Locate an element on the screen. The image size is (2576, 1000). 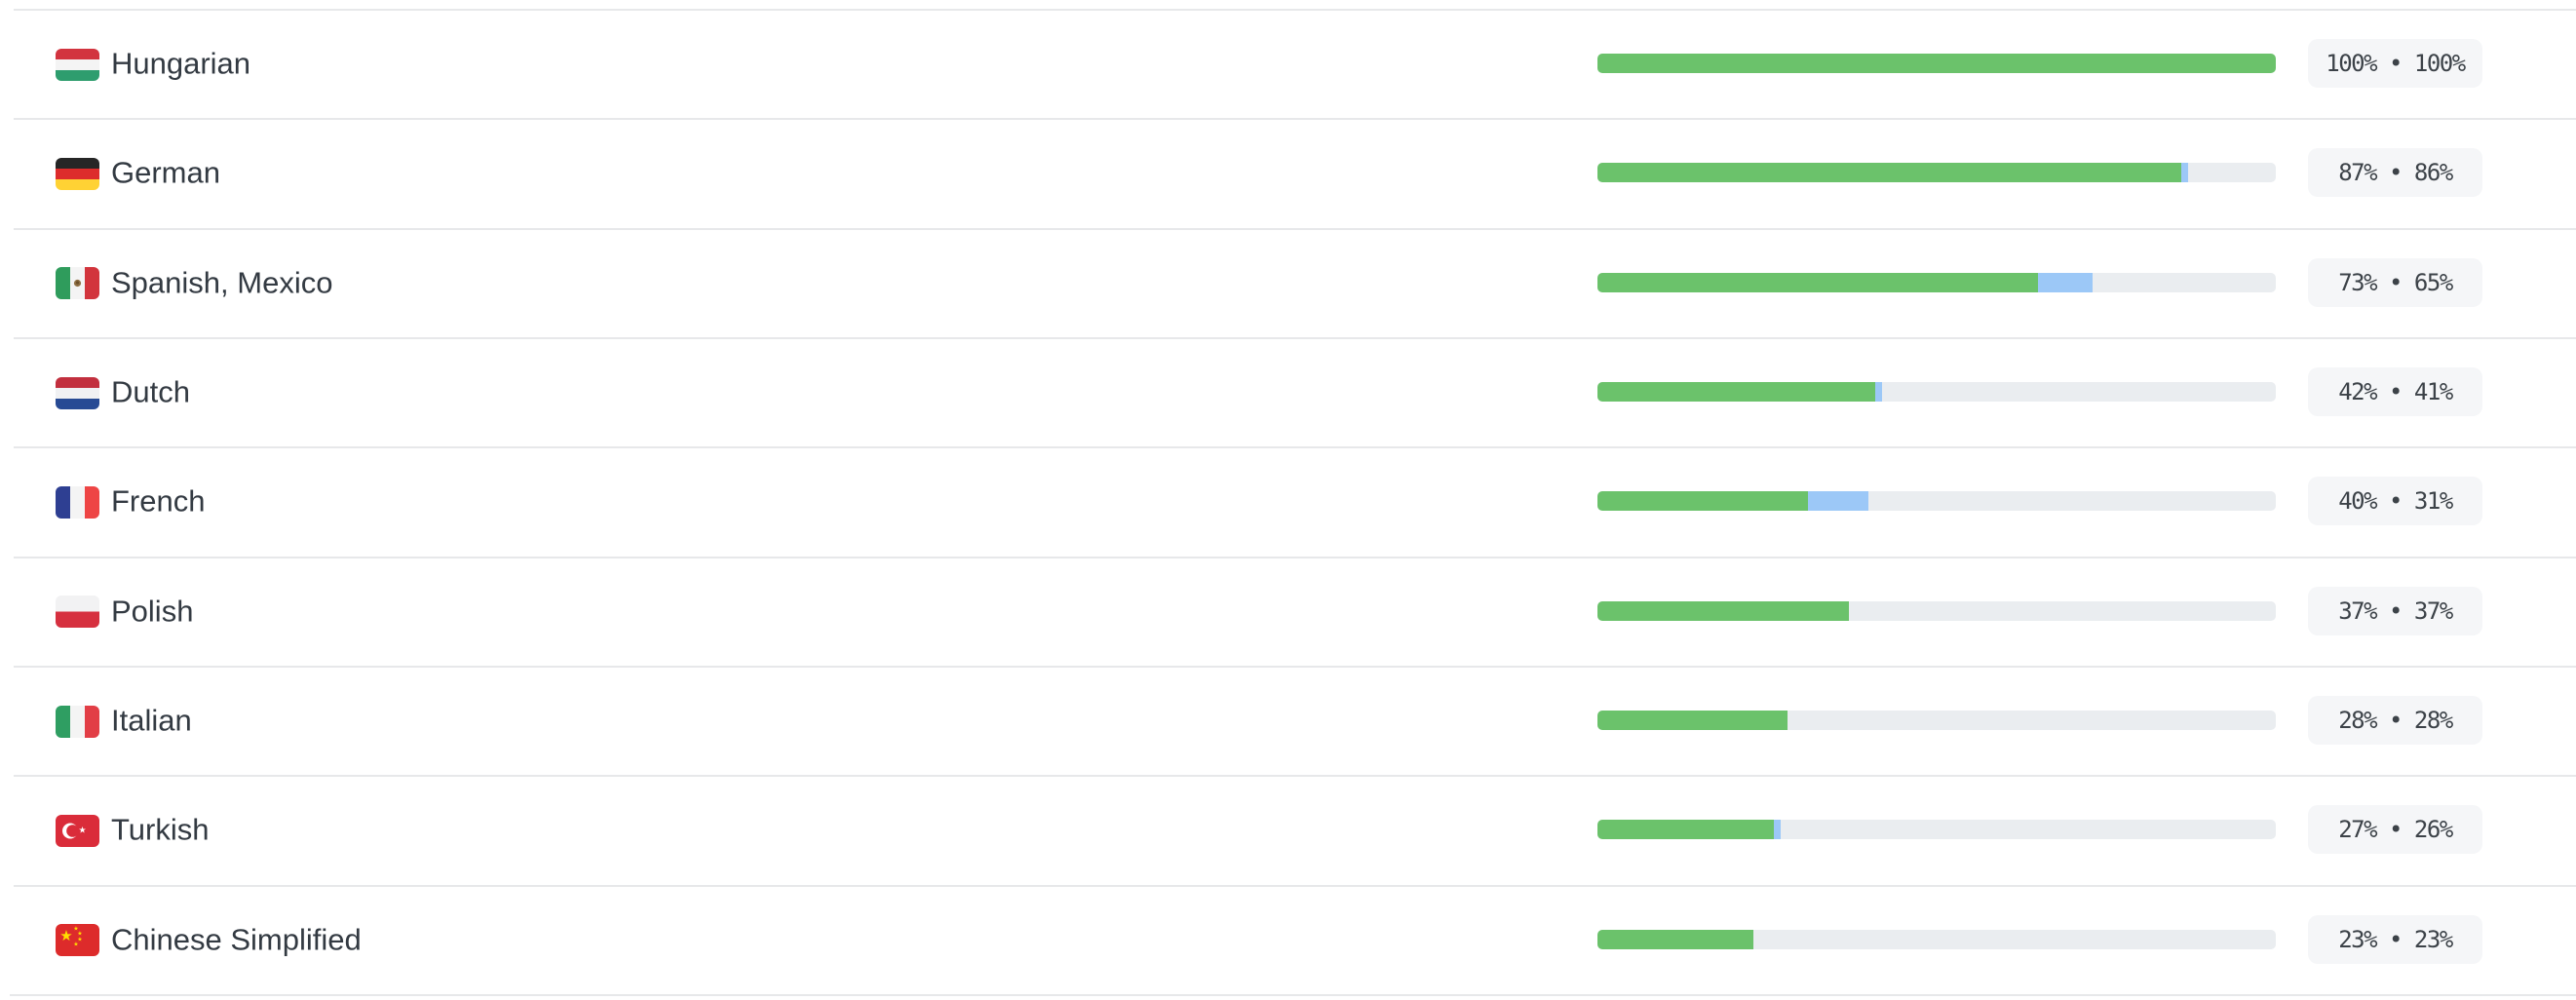
progress-percent-badge: 100% • 100% is located at coordinates (2395, 64).